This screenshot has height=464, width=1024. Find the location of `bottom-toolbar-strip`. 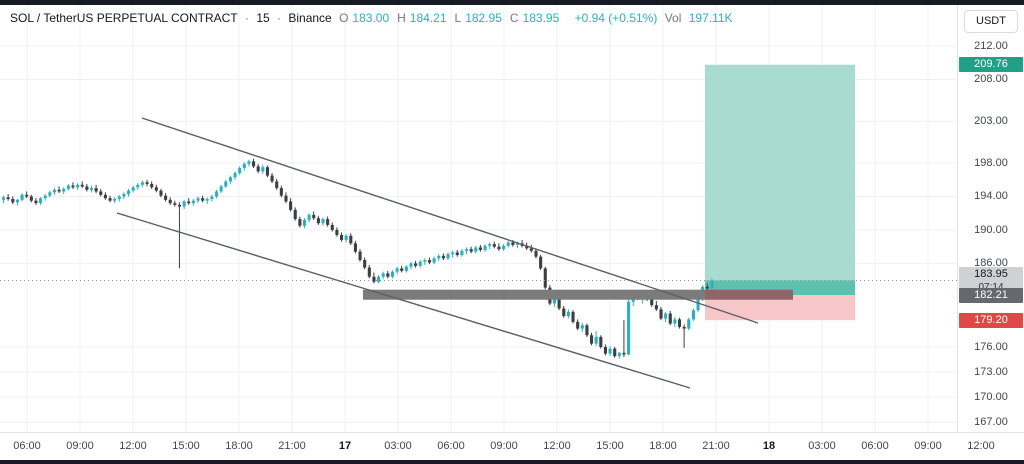

bottom-toolbar-strip is located at coordinates (512, 461).